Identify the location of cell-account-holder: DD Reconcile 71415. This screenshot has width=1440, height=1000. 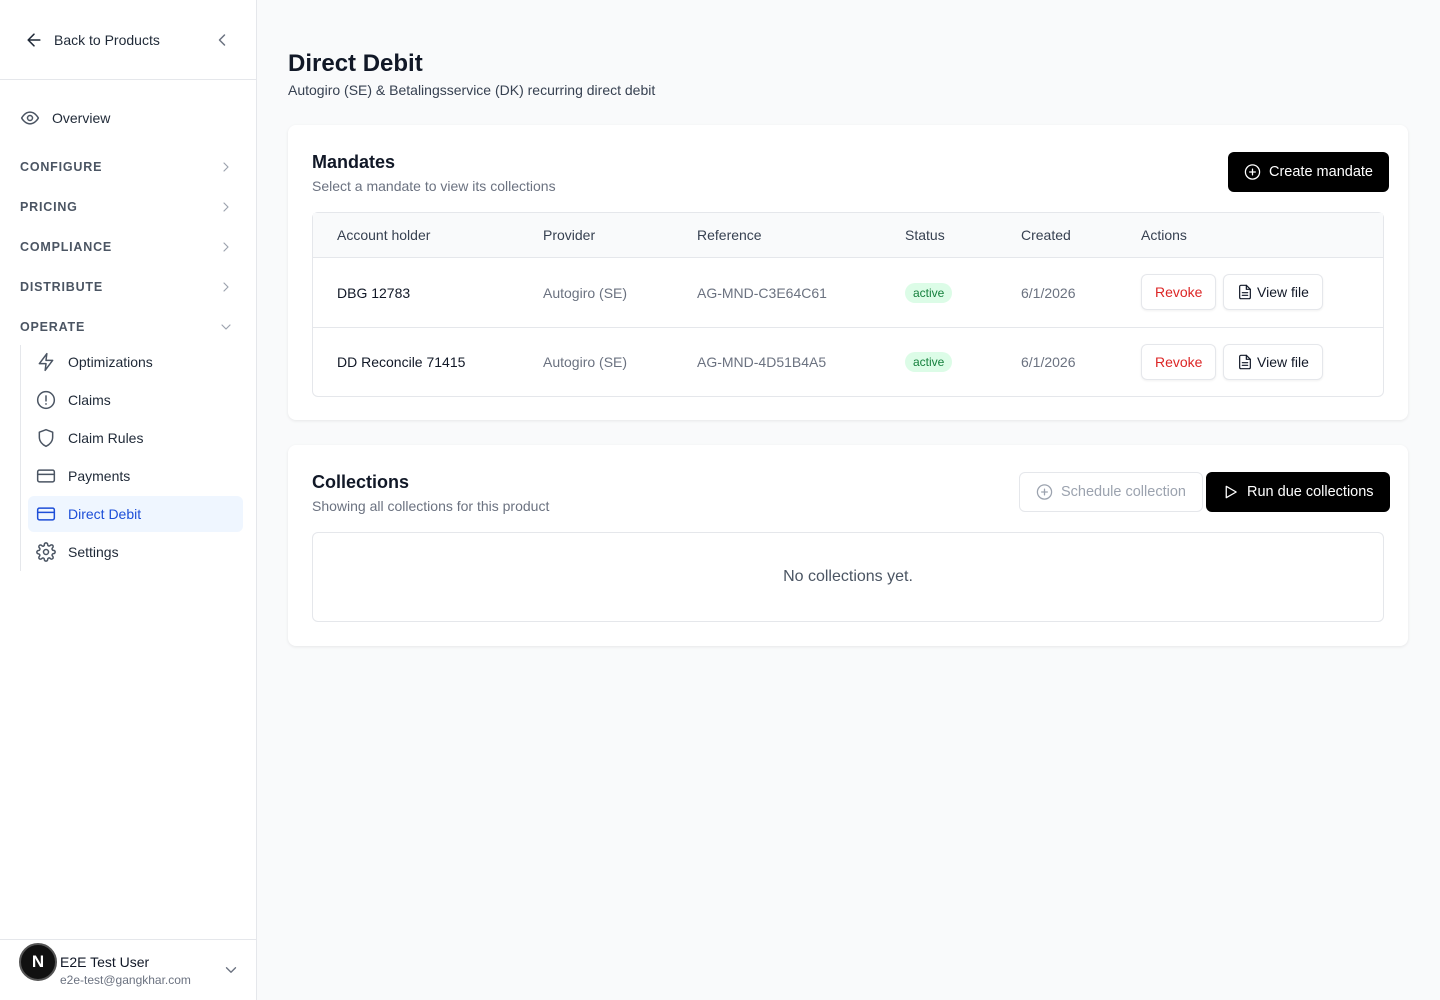
(401, 362).